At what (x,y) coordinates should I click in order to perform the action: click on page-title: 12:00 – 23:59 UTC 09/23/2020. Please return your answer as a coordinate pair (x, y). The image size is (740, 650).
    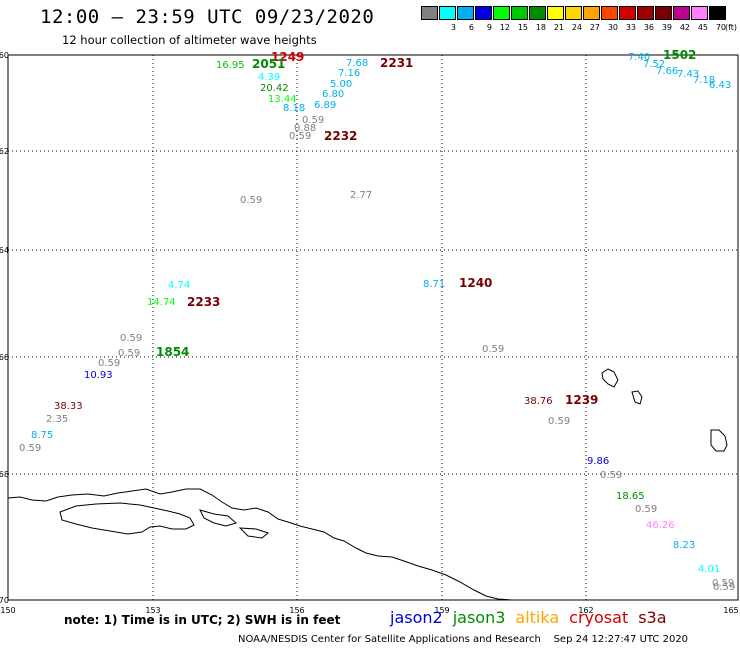
    Looking at the image, I should click on (207, 17).